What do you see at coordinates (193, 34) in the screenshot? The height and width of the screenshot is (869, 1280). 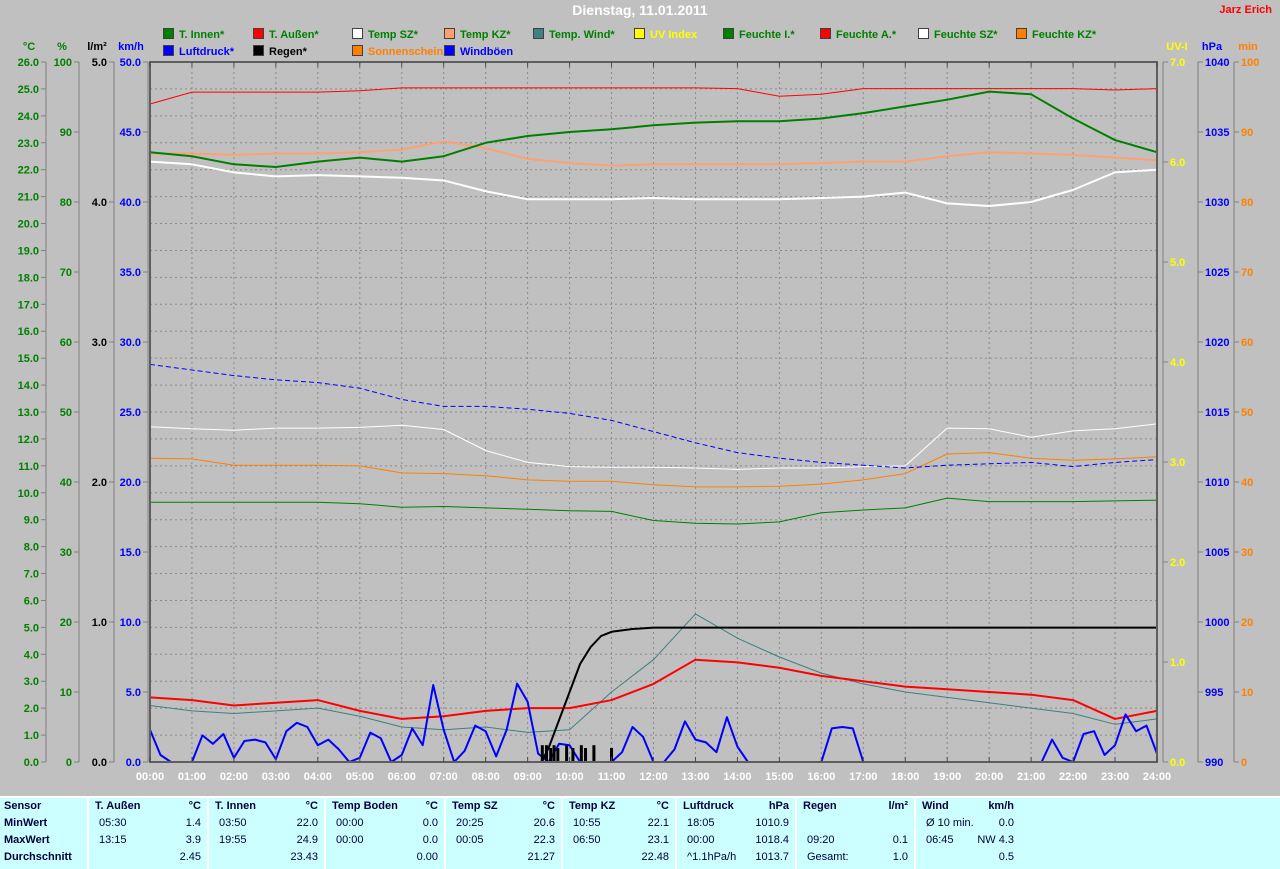 I see `legend-item-1-0: T. Innen*` at bounding box center [193, 34].